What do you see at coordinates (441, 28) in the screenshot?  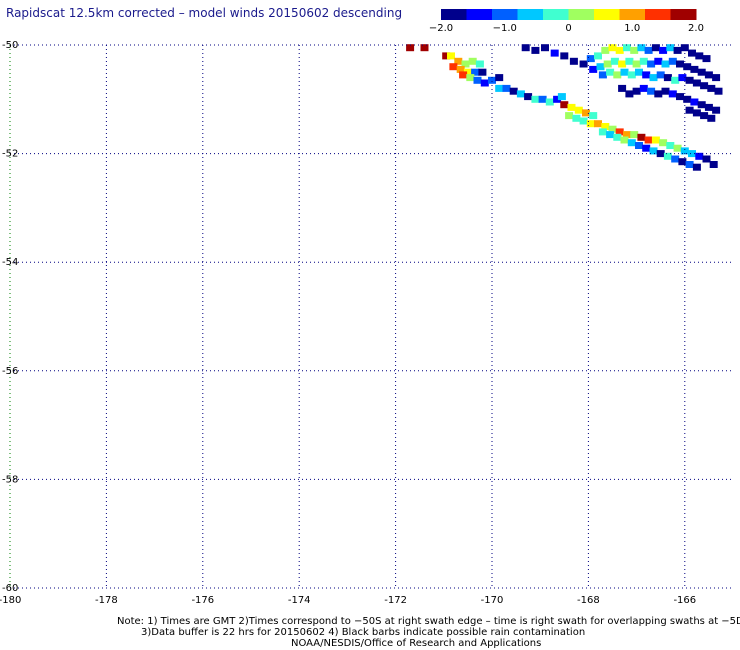 I see `colorbar-tick-label: −2.0` at bounding box center [441, 28].